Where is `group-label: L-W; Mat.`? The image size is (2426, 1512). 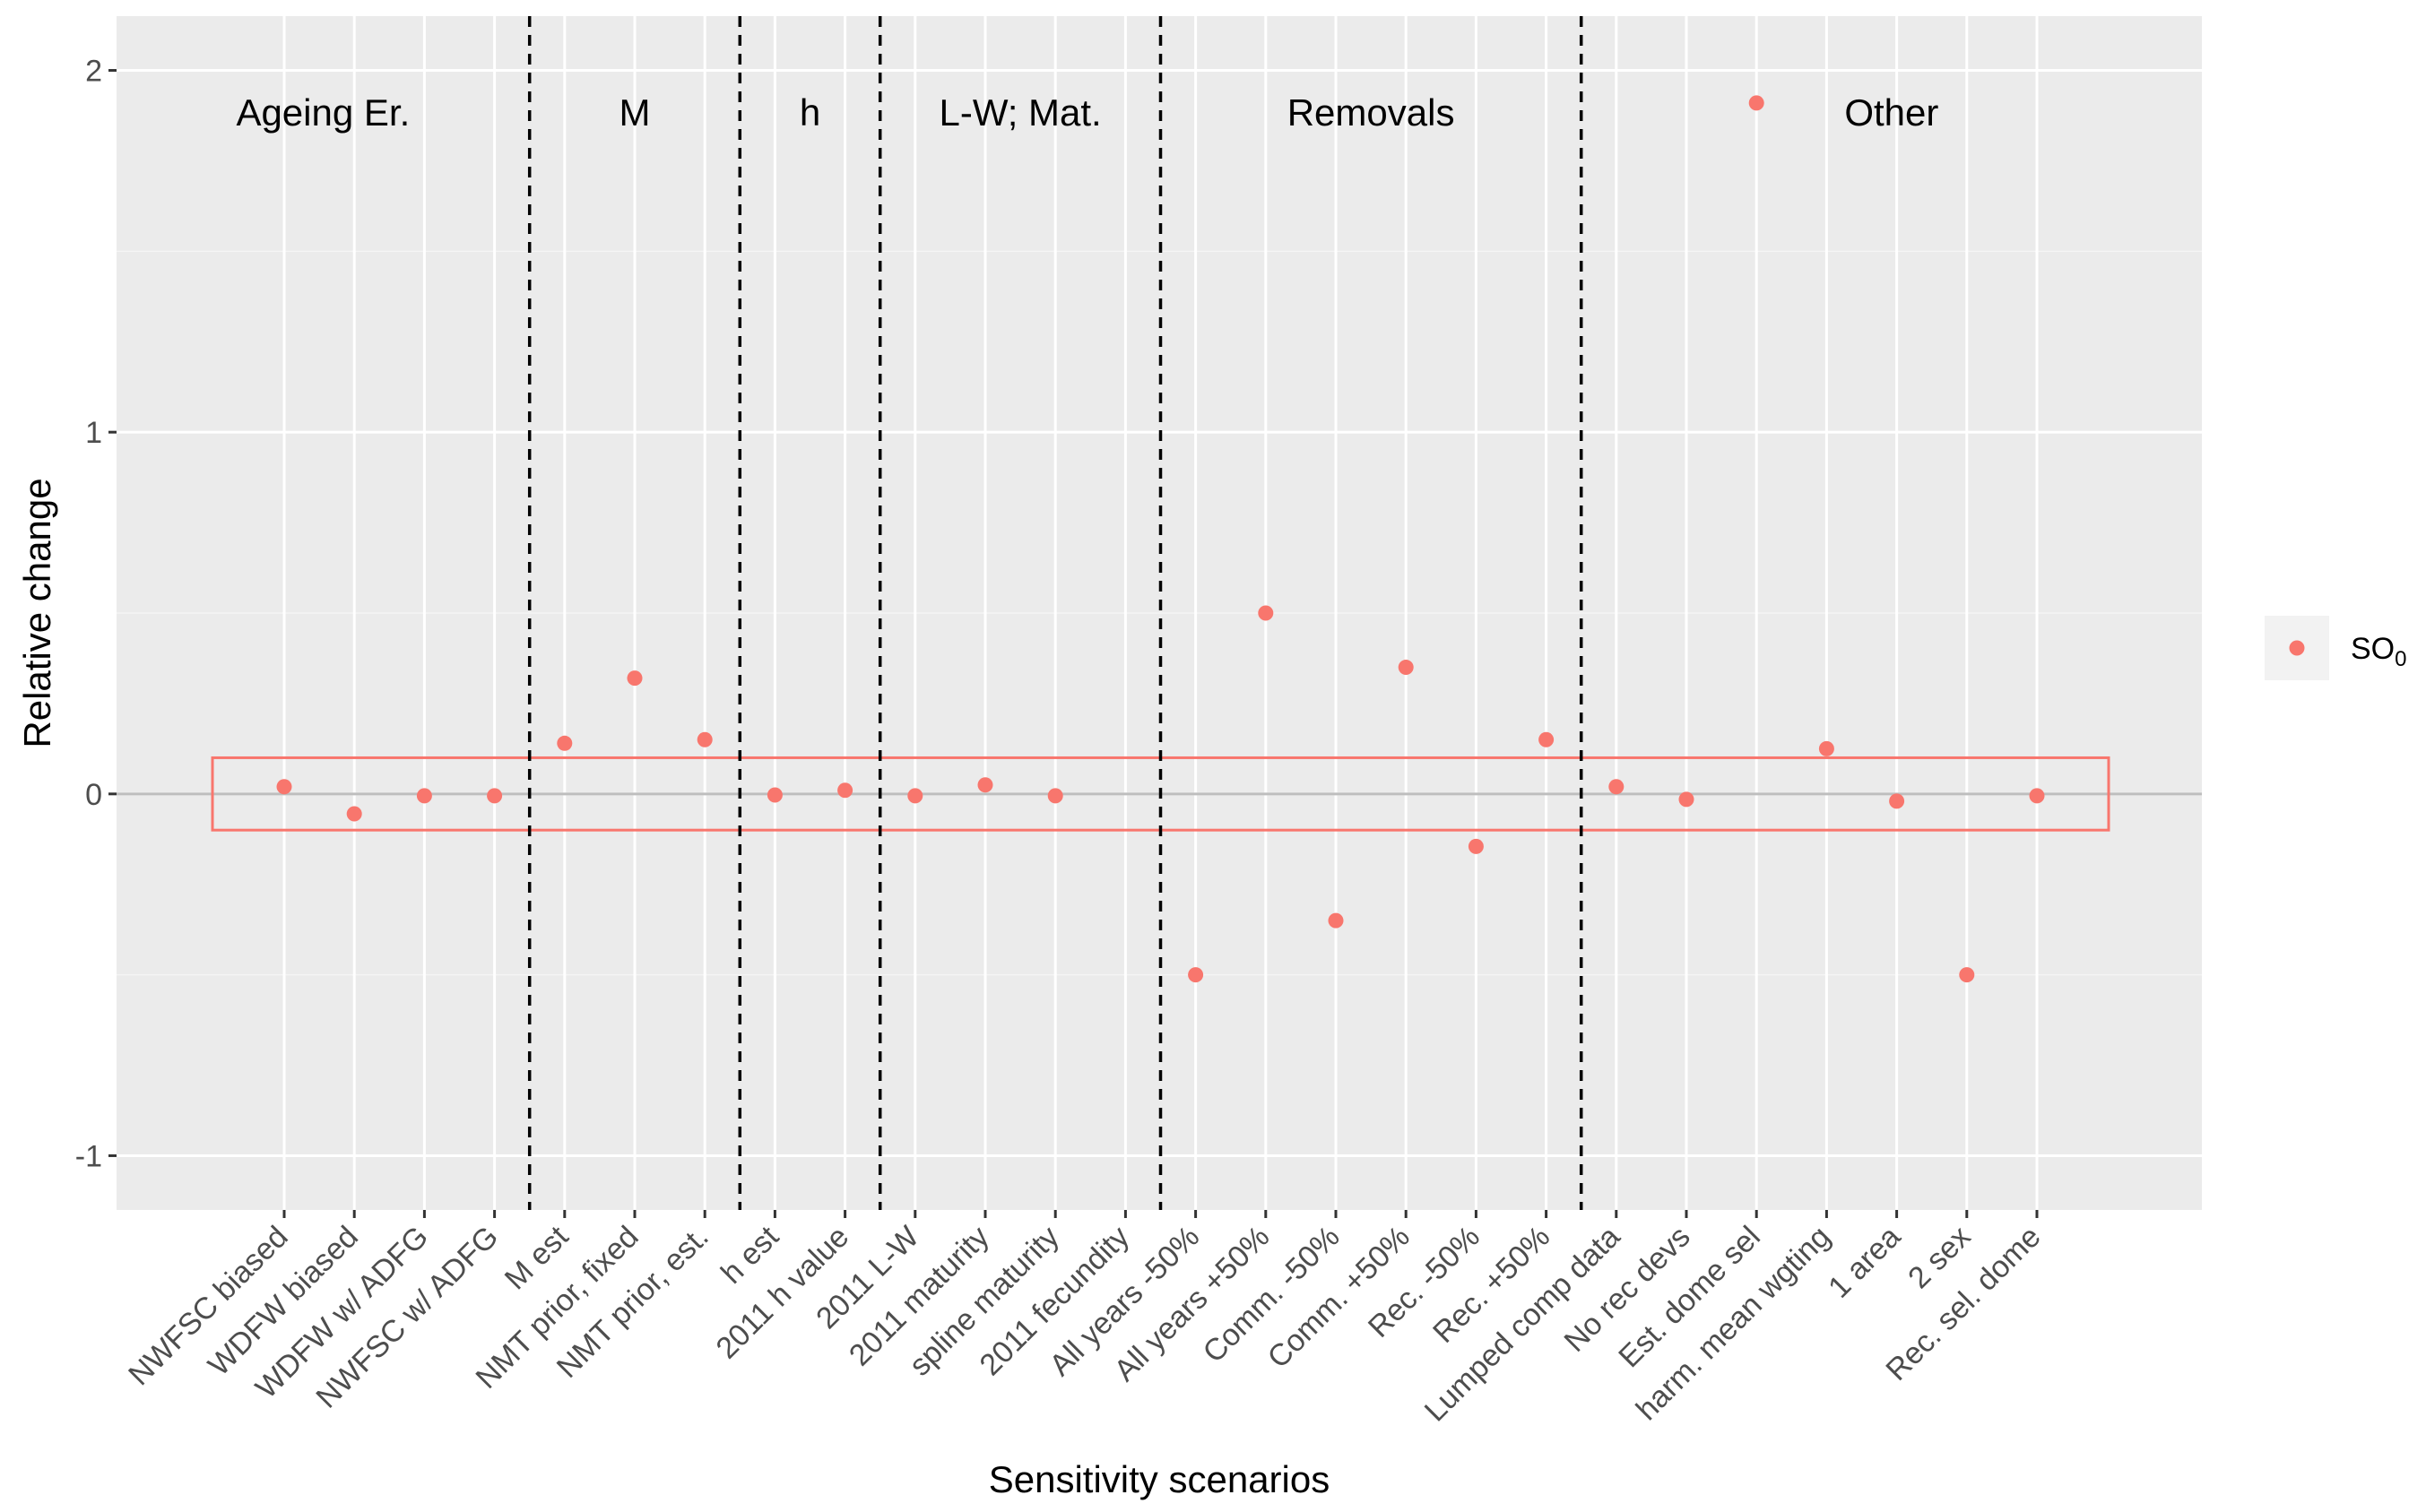 group-label: L-W; Mat. is located at coordinates (1020, 112).